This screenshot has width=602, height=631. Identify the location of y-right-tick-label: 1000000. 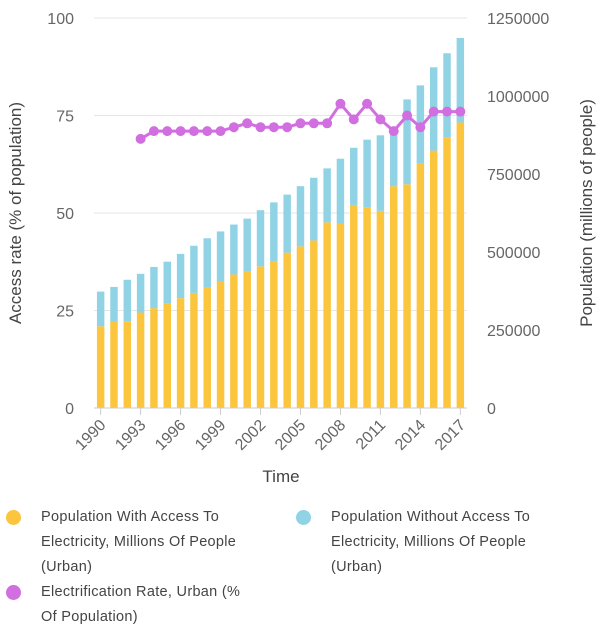
(518, 97).